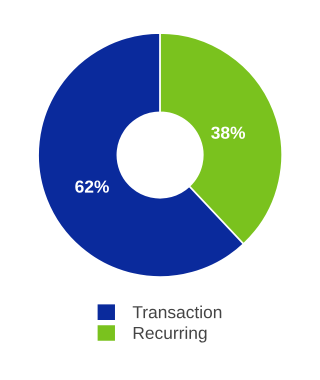  Describe the element at coordinates (92, 186) in the screenshot. I see `data-label: 62%` at that location.